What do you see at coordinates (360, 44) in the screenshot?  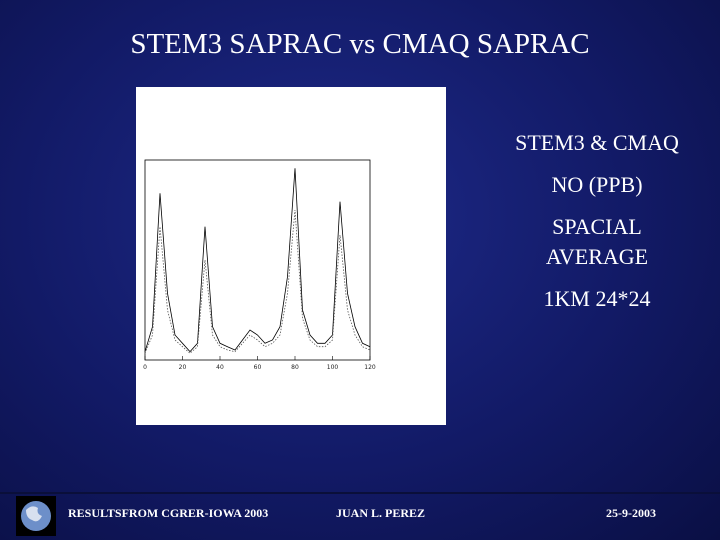 I see `slide-title: STEM3 SAPRAC vs CMAQ SAPRAC` at bounding box center [360, 44].